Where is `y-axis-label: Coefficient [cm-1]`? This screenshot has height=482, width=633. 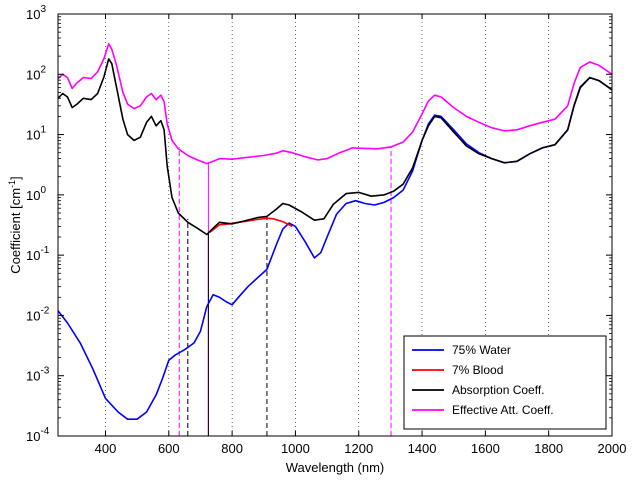 y-axis-label: Coefficient [cm-1] is located at coordinates (15, 224).